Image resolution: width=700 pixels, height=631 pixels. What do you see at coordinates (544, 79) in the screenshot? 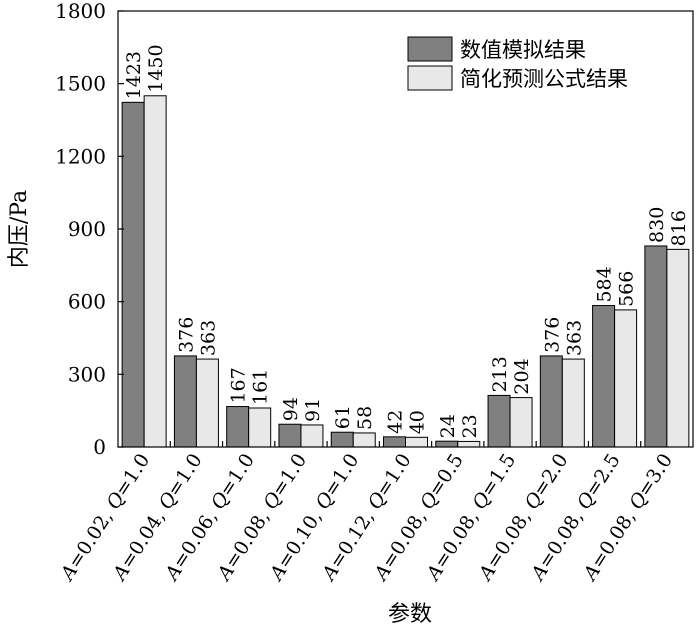
I see `legend-label-2: 简化预测公式结果` at bounding box center [544, 79].